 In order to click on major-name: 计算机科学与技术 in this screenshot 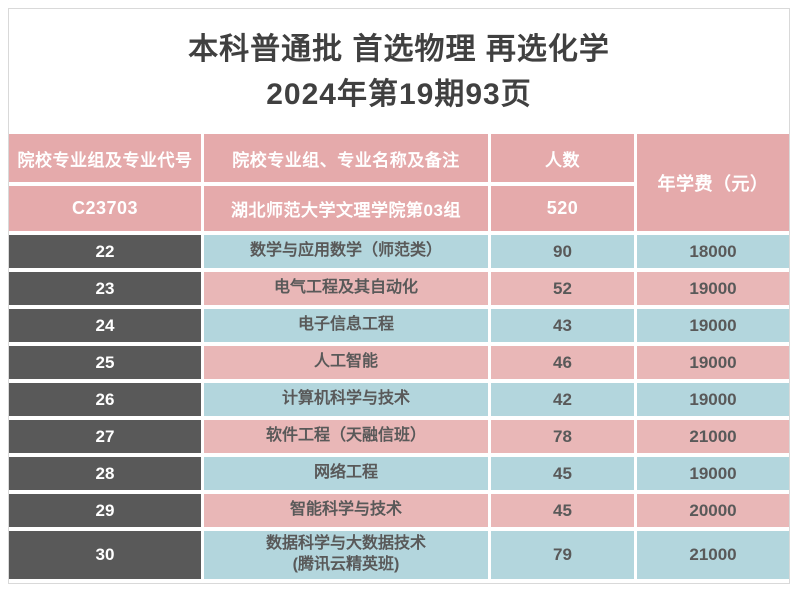, I will do `click(346, 399)`.